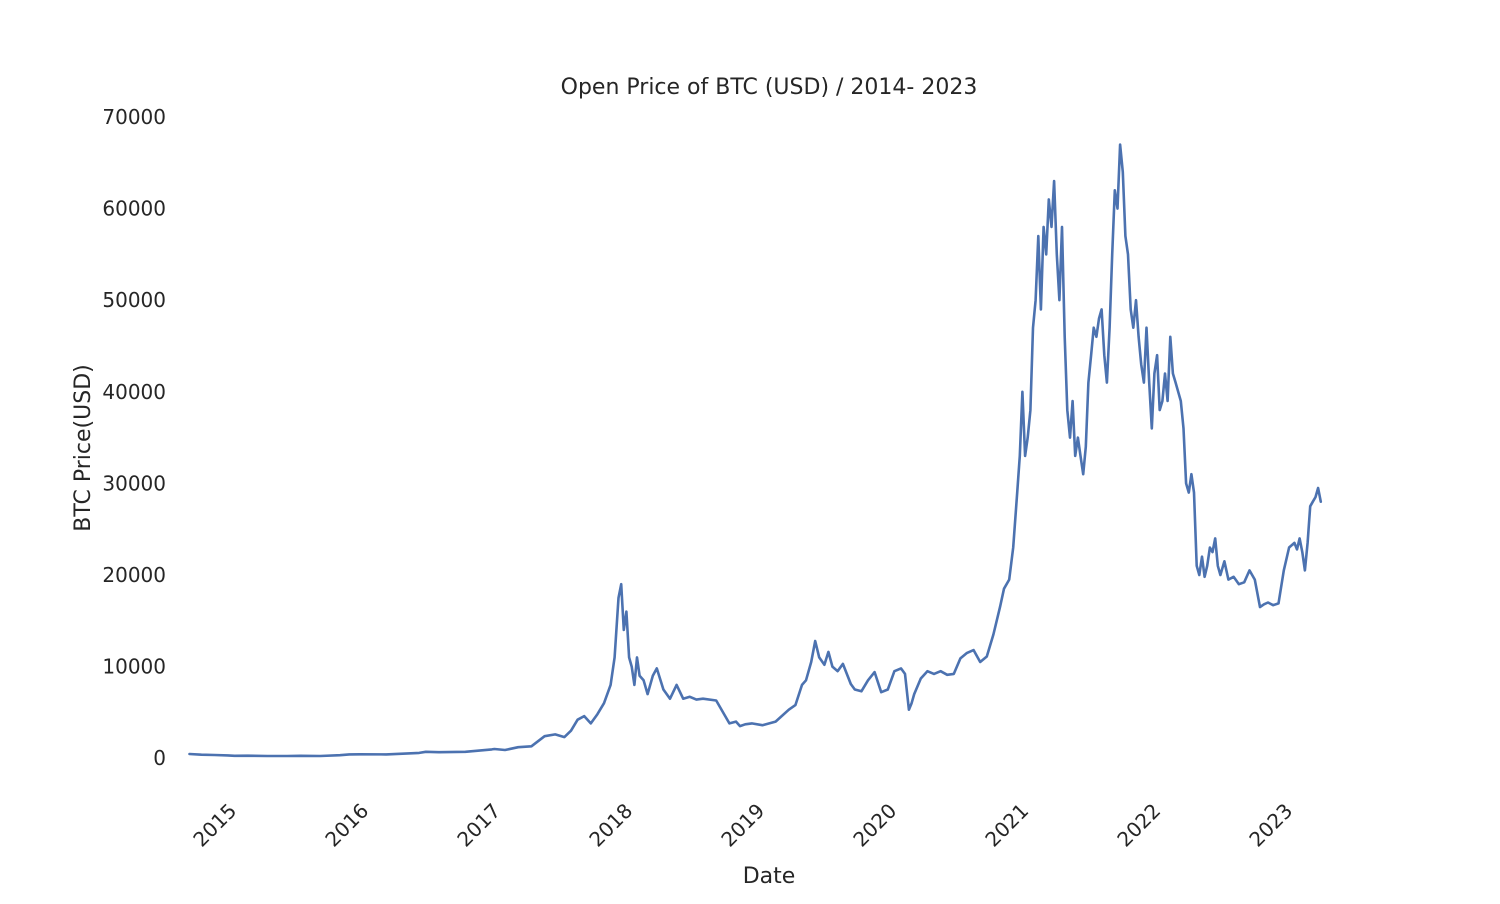 This screenshot has width=1500, height=904. Describe the element at coordinates (159, 758) in the screenshot. I see `y-tick-label: 0` at that location.